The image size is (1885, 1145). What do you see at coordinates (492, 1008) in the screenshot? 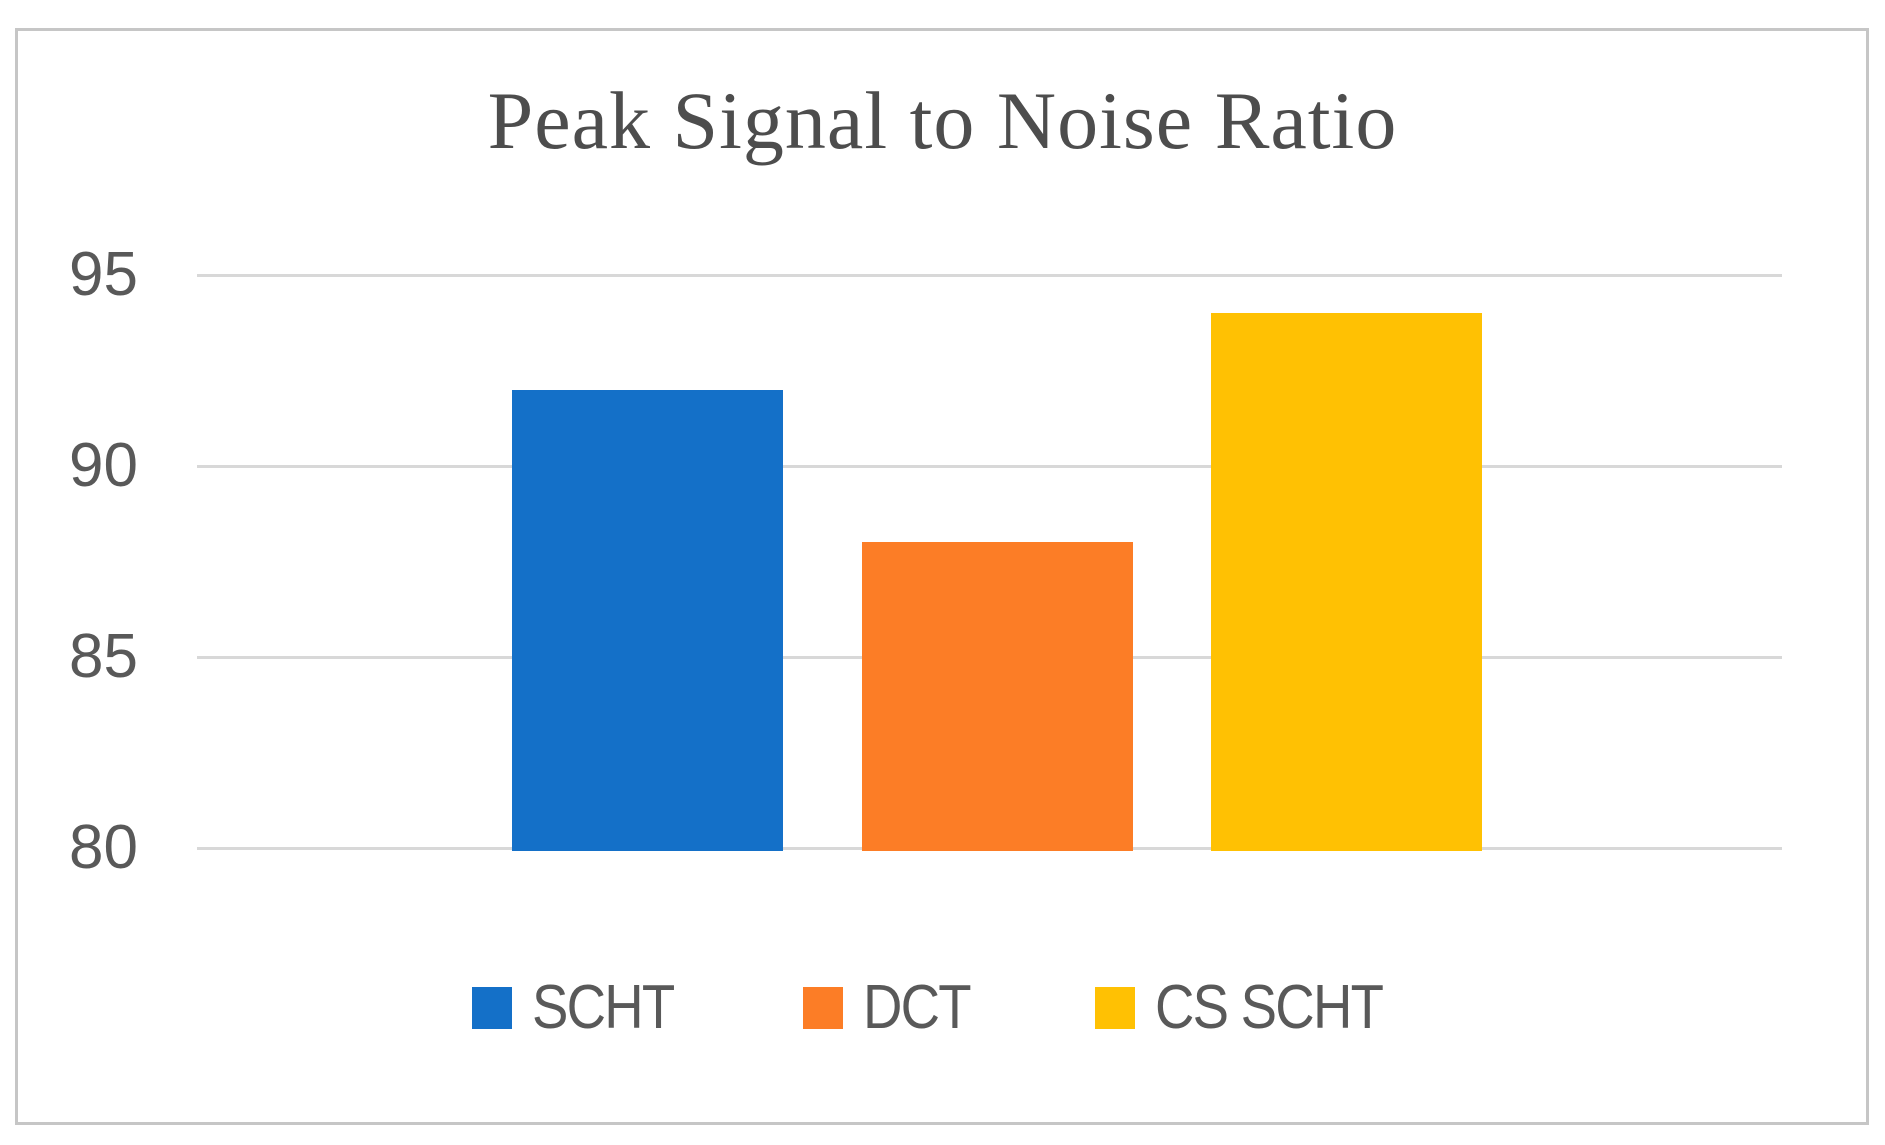
I see `legend-swatch-scht` at bounding box center [492, 1008].